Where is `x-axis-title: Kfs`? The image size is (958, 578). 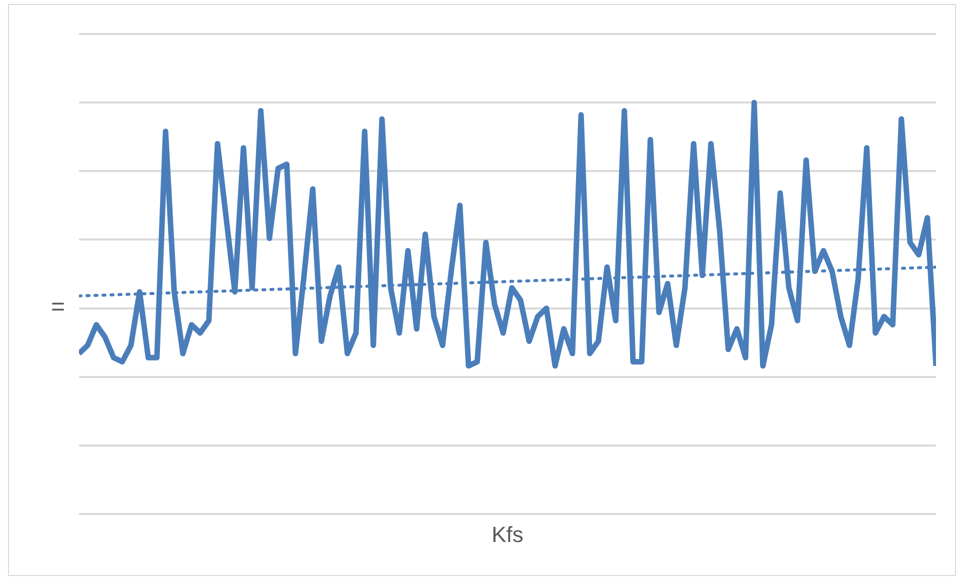 x-axis-title: Kfs is located at coordinates (508, 535).